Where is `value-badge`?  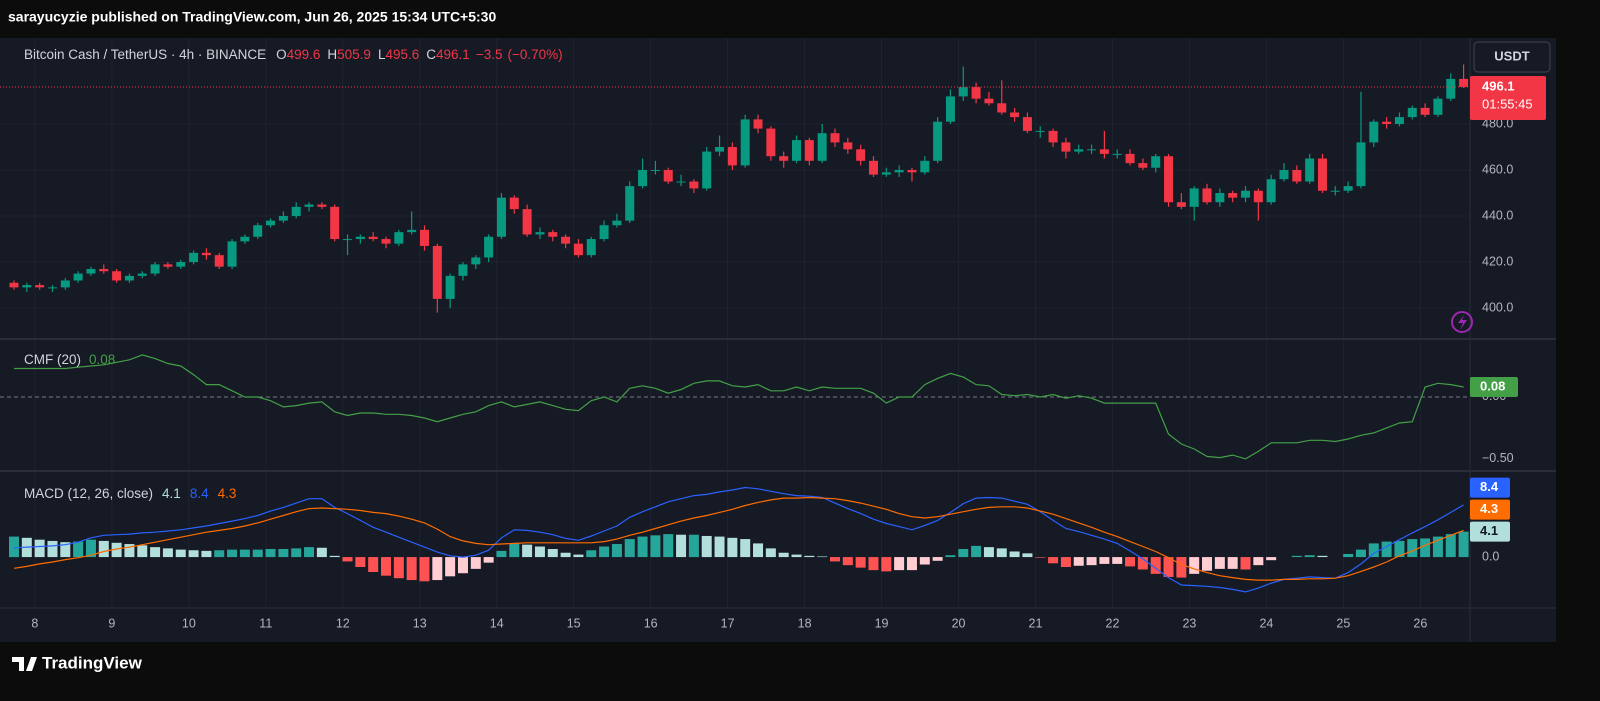 value-badge is located at coordinates (1494, 387).